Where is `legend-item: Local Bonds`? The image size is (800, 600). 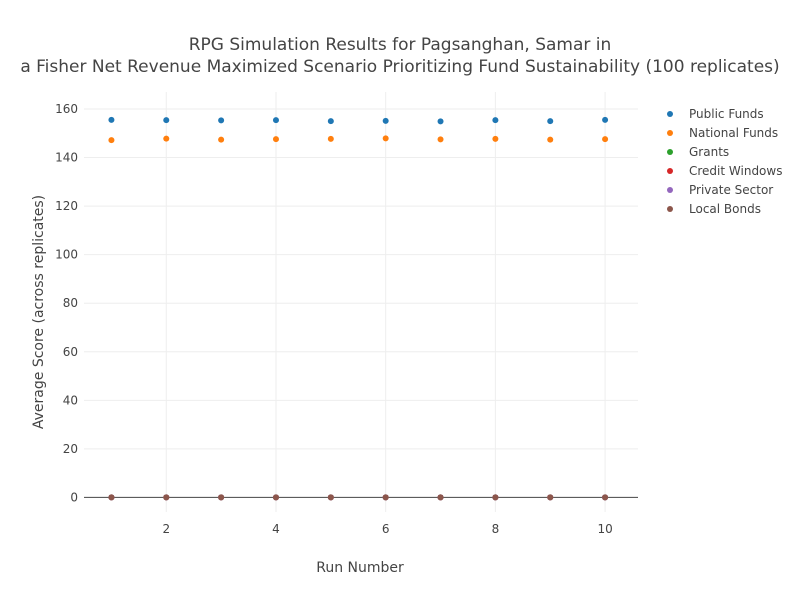 legend-item: Local Bonds is located at coordinates (714, 209).